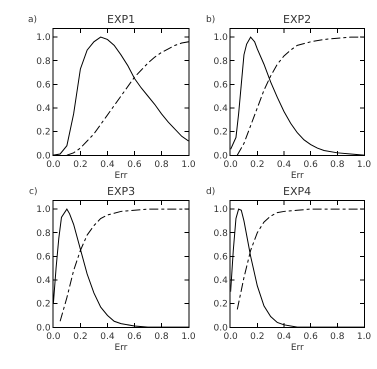  What do you see at coordinates (297, 191) in the screenshot?
I see `chart-title: EXP4` at bounding box center [297, 191].